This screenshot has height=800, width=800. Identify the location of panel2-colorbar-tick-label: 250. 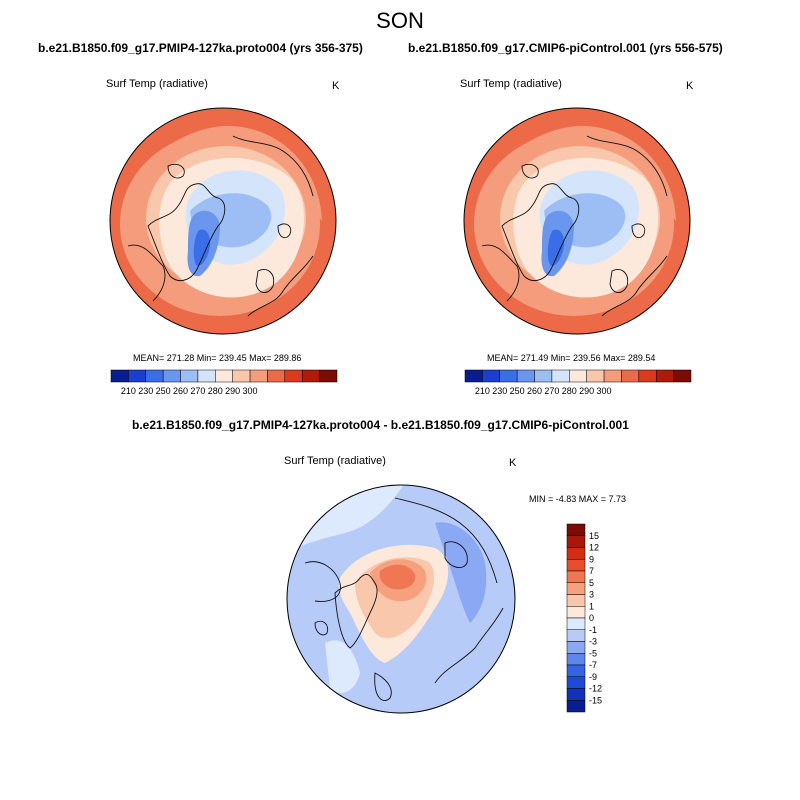
(517, 391).